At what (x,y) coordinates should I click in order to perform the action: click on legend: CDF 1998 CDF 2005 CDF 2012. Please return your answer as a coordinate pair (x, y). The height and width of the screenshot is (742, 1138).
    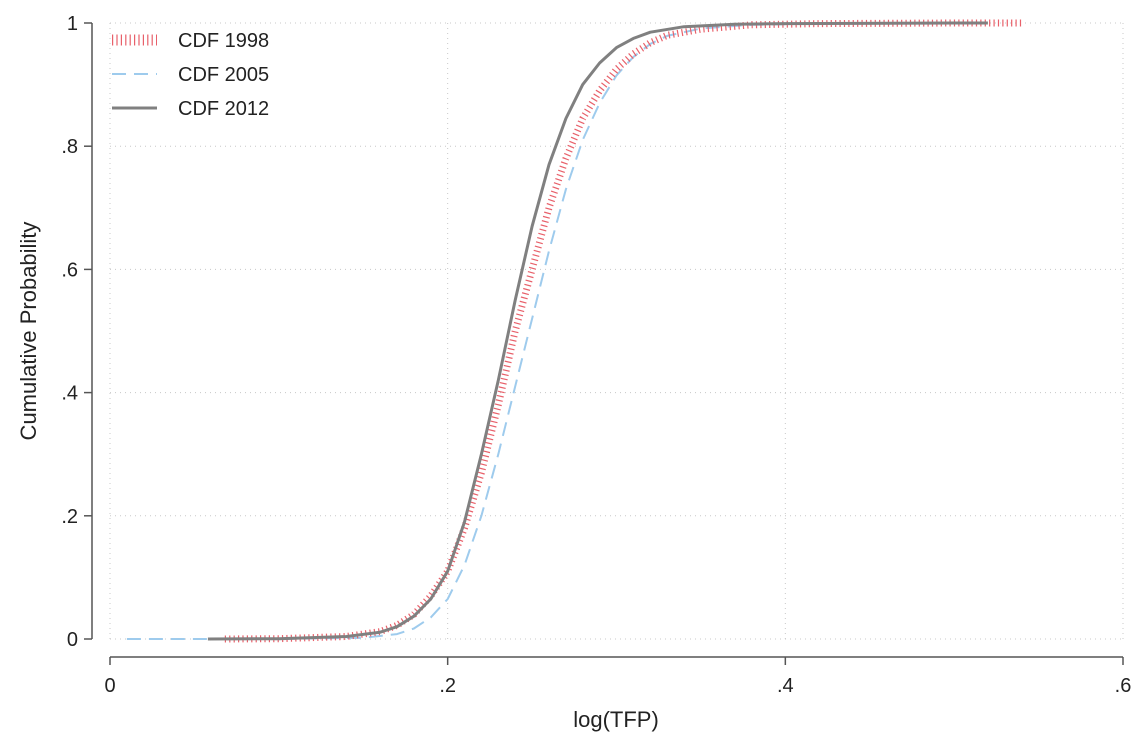
    Looking at the image, I should click on (190, 75).